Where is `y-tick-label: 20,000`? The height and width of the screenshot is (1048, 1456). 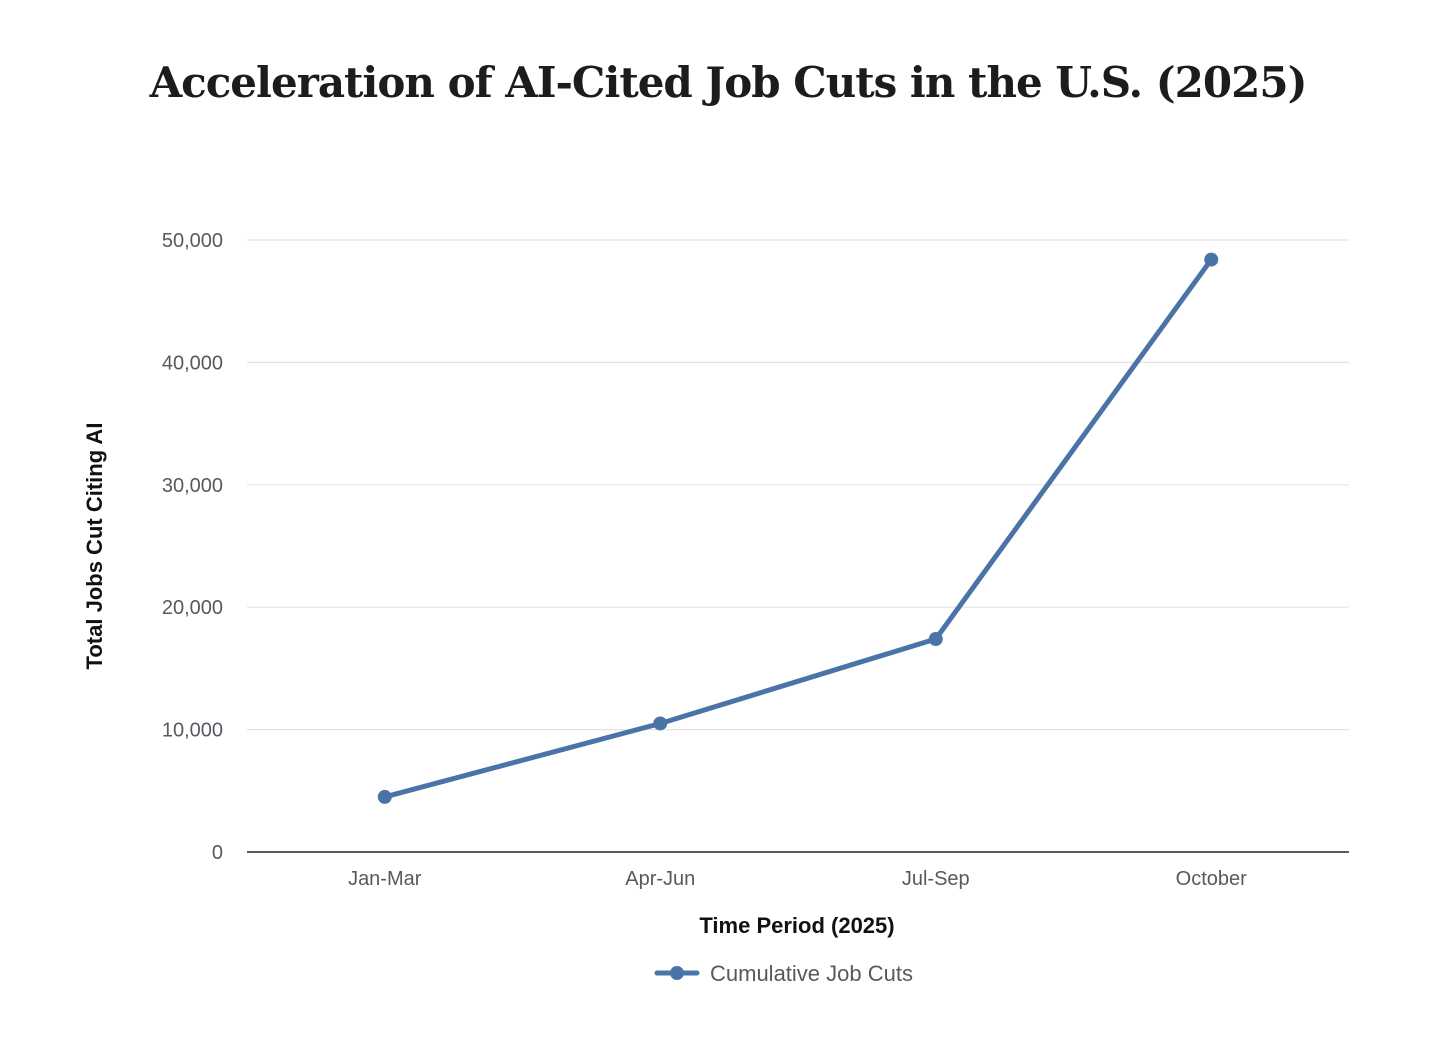 y-tick-label: 20,000 is located at coordinates (192, 608).